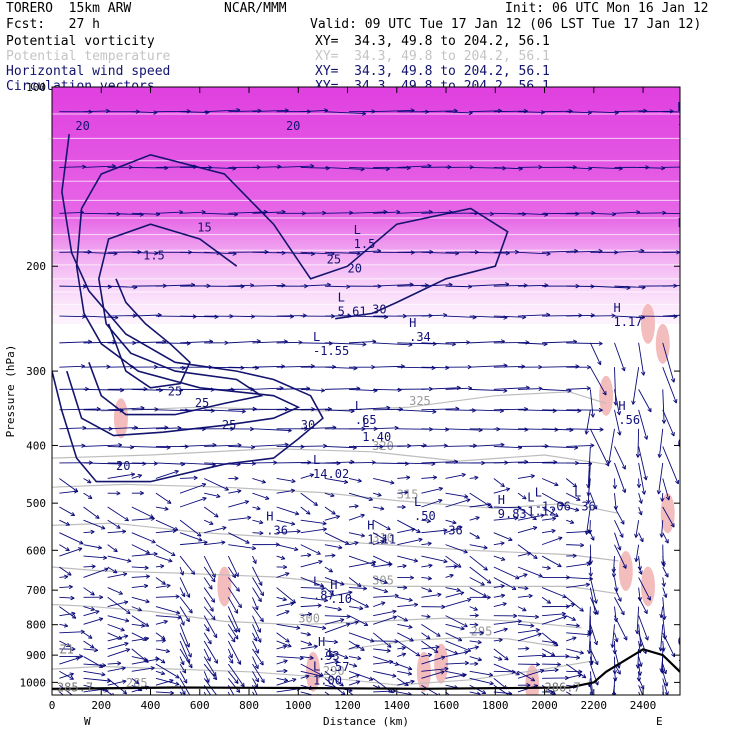 This screenshot has width=740, height=740. What do you see at coordinates (334, 260) in the screenshot?
I see `wind-contour-label: 25` at bounding box center [334, 260].